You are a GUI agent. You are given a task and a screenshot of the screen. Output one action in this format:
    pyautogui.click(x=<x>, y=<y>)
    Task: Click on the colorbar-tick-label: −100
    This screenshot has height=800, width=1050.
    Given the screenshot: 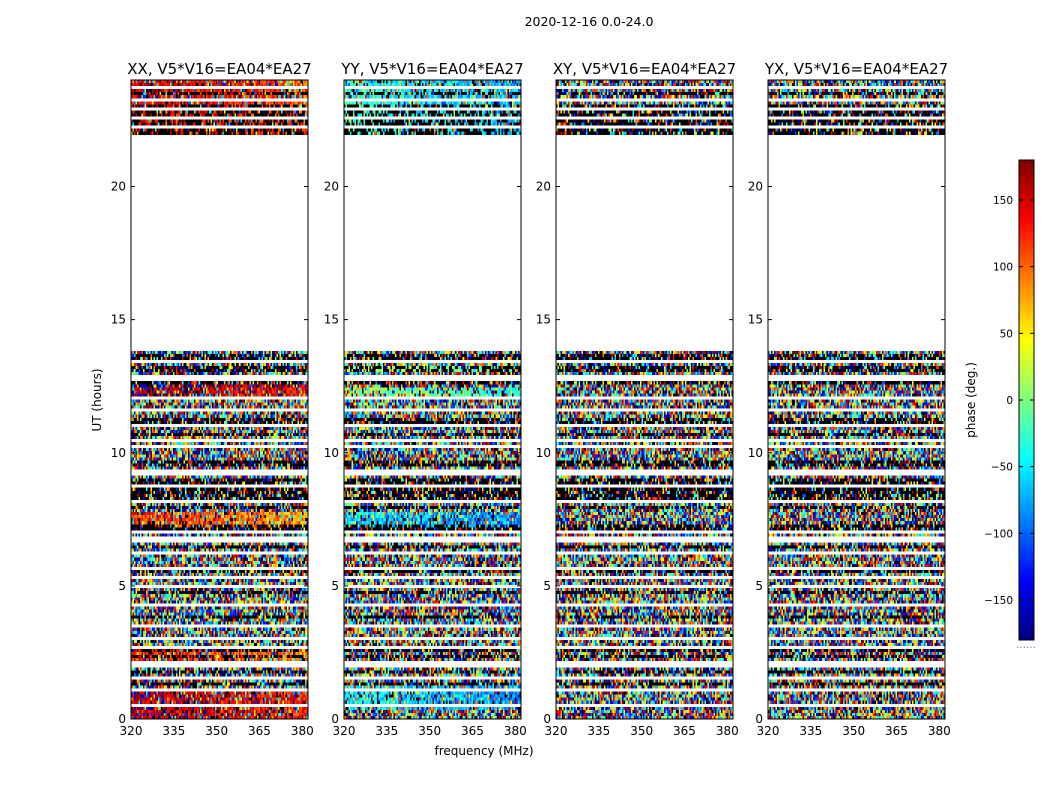 What is the action you would take?
    pyautogui.click(x=998, y=534)
    